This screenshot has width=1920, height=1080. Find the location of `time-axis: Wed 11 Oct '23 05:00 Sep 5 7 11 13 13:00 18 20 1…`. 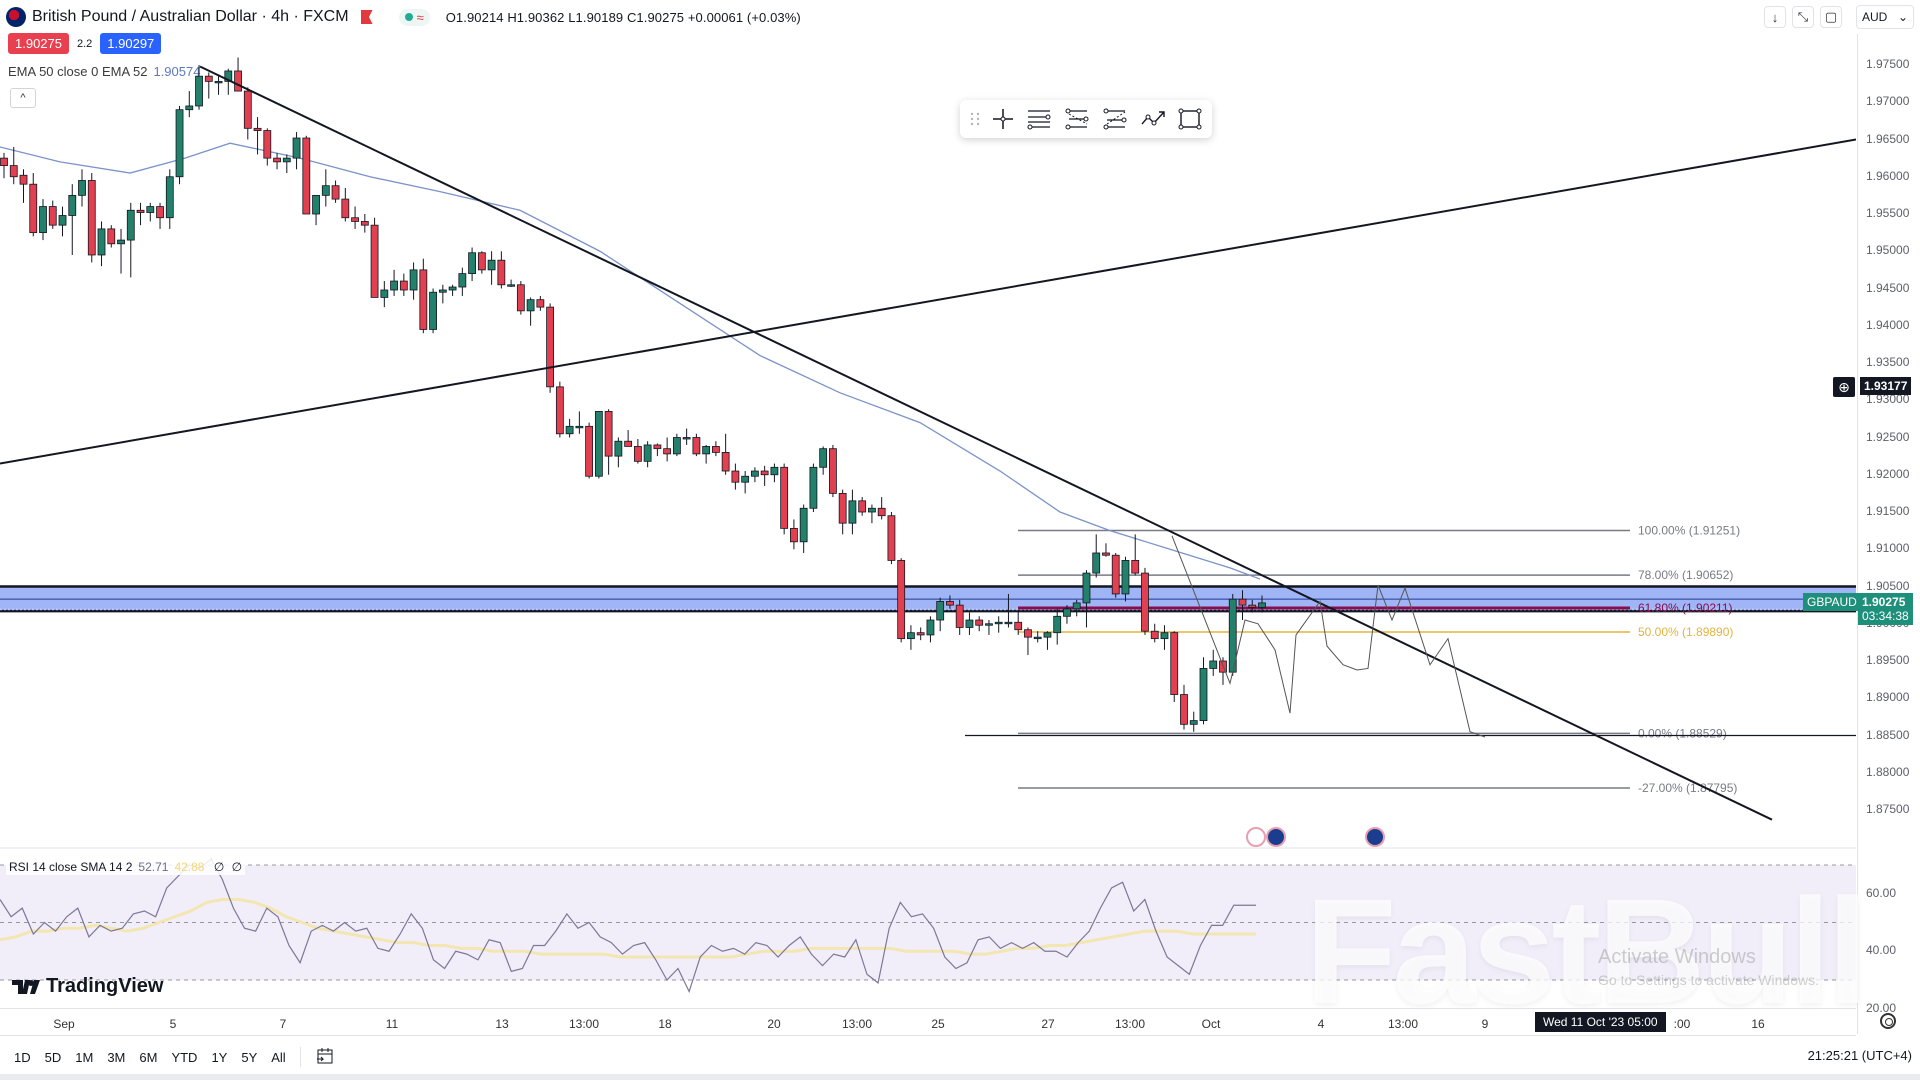

time-axis: Wed 11 Oct '23 05:00 Sep 5 7 11 13 13:00 18 20 1… is located at coordinates (928, 1022).